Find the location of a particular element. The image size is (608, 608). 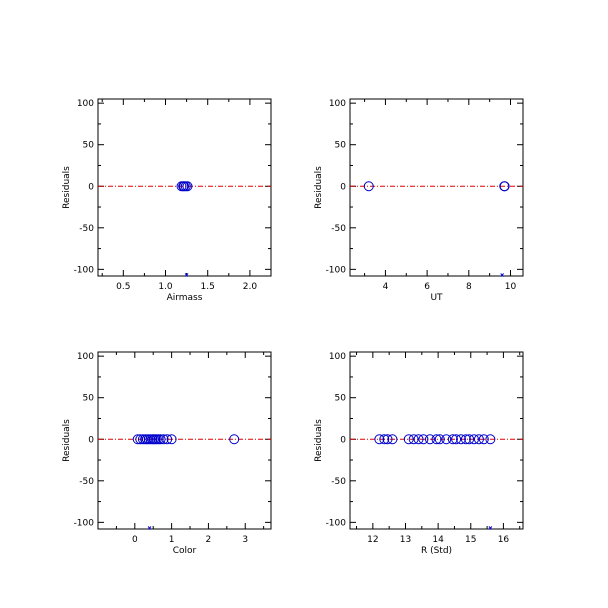

x-tick-label: 13 is located at coordinates (405, 540).